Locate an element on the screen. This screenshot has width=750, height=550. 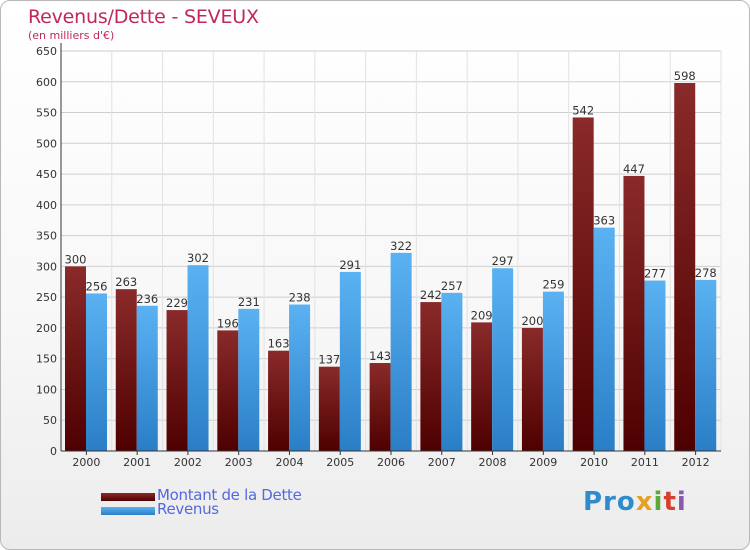
data-label-debt: 242 is located at coordinates (431, 295).